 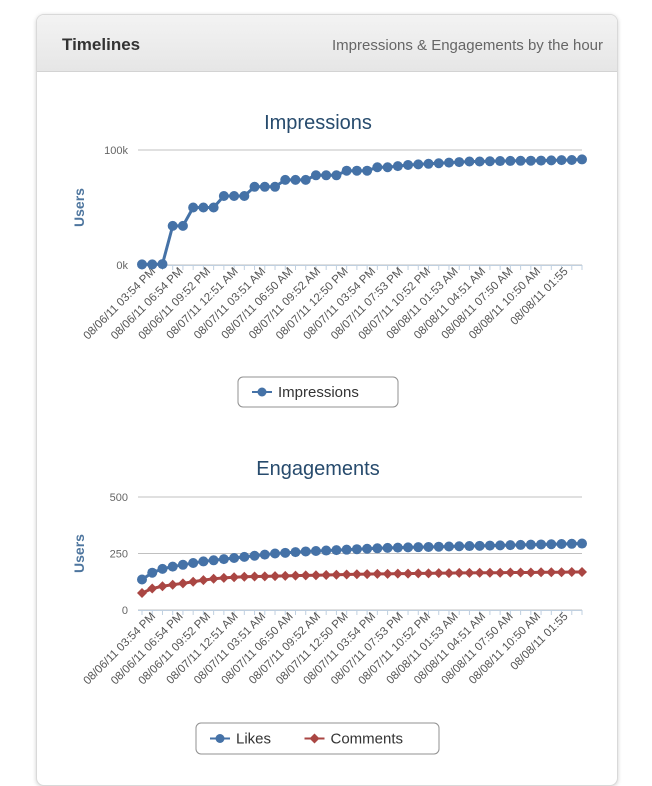 I want to click on y-tick-label: 100k, so click(x=116, y=151).